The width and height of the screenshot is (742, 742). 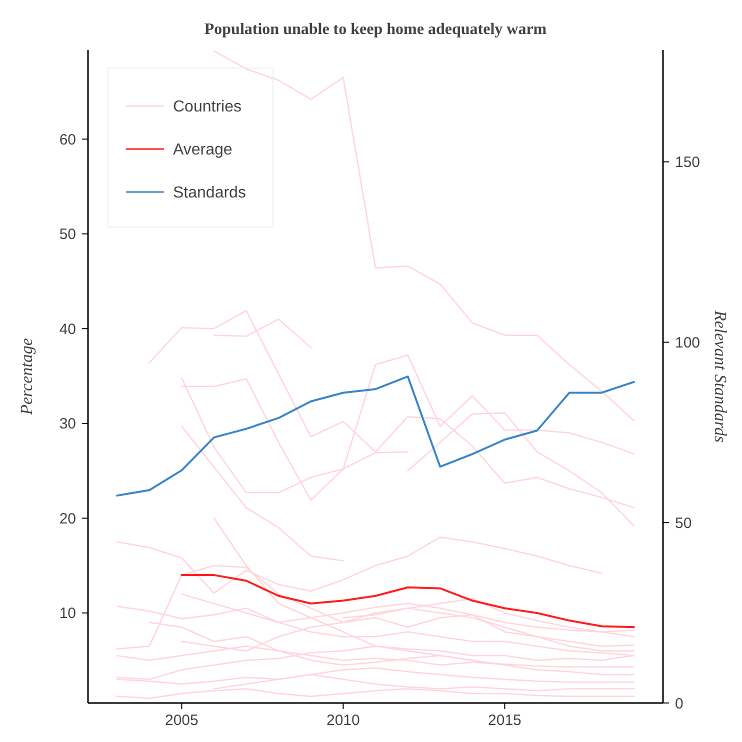 I want to click on x-tick-label: 2015, so click(x=505, y=720).